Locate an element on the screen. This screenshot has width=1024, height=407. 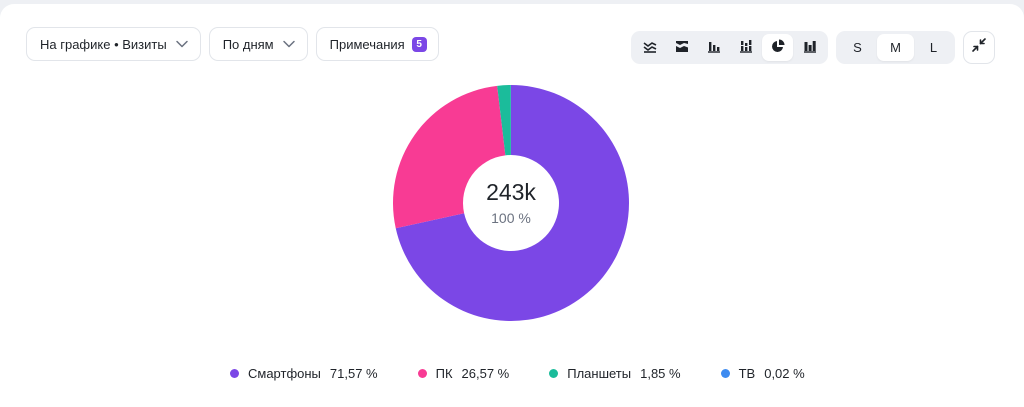
legend-value: 0,02 % is located at coordinates (784, 373).